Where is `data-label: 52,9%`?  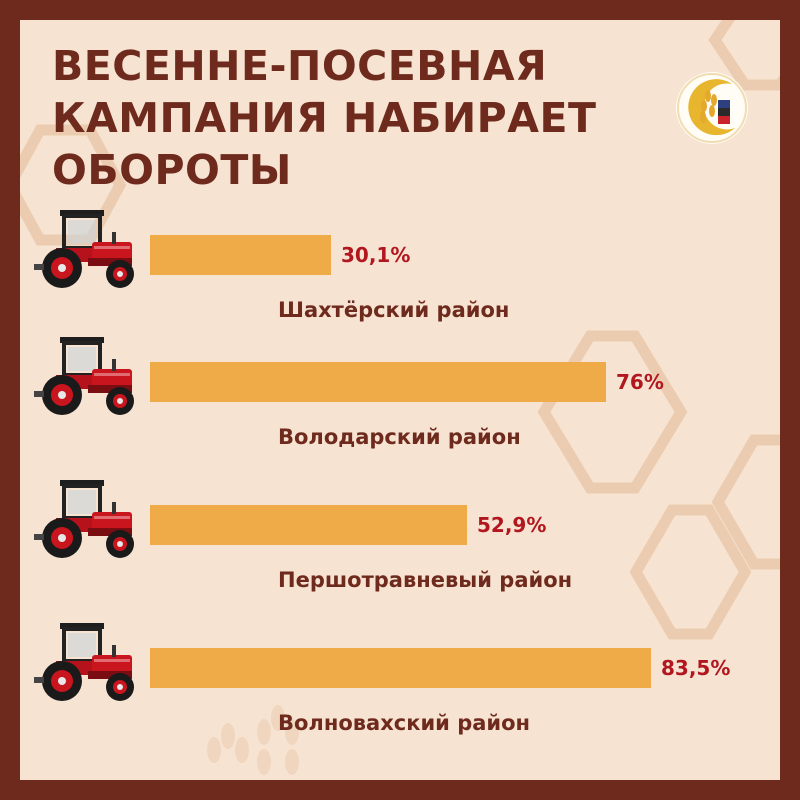 data-label: 52,9% is located at coordinates (512, 525).